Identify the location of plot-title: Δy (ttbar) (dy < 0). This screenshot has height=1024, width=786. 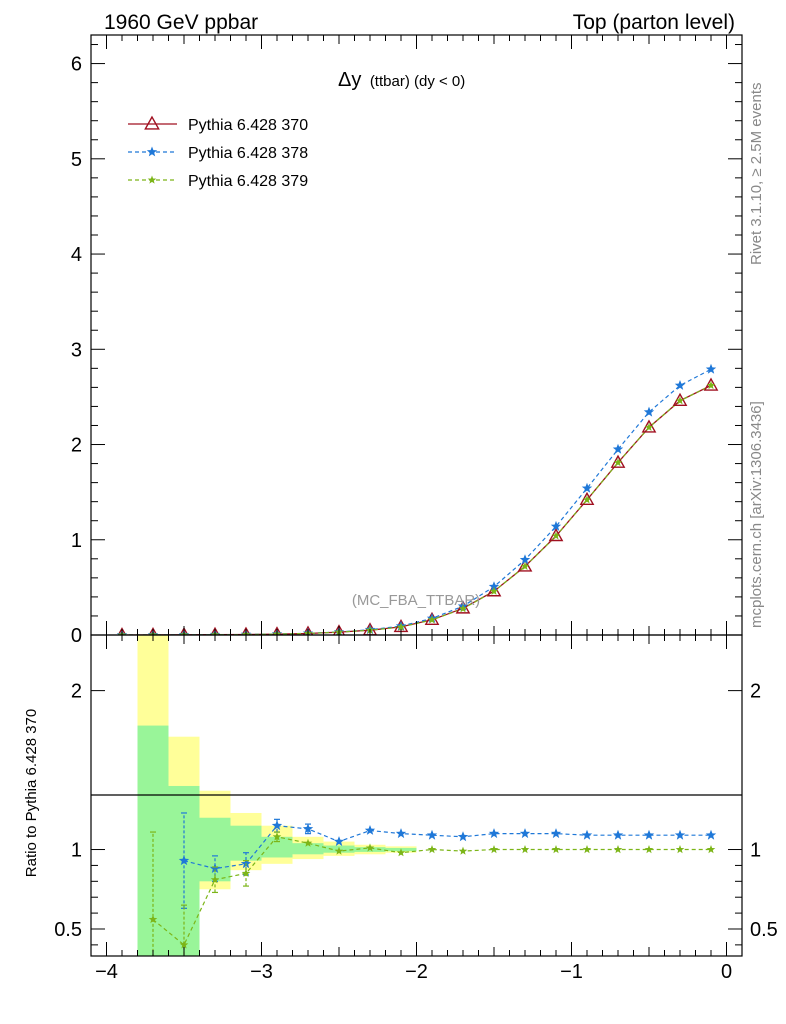
(401, 80).